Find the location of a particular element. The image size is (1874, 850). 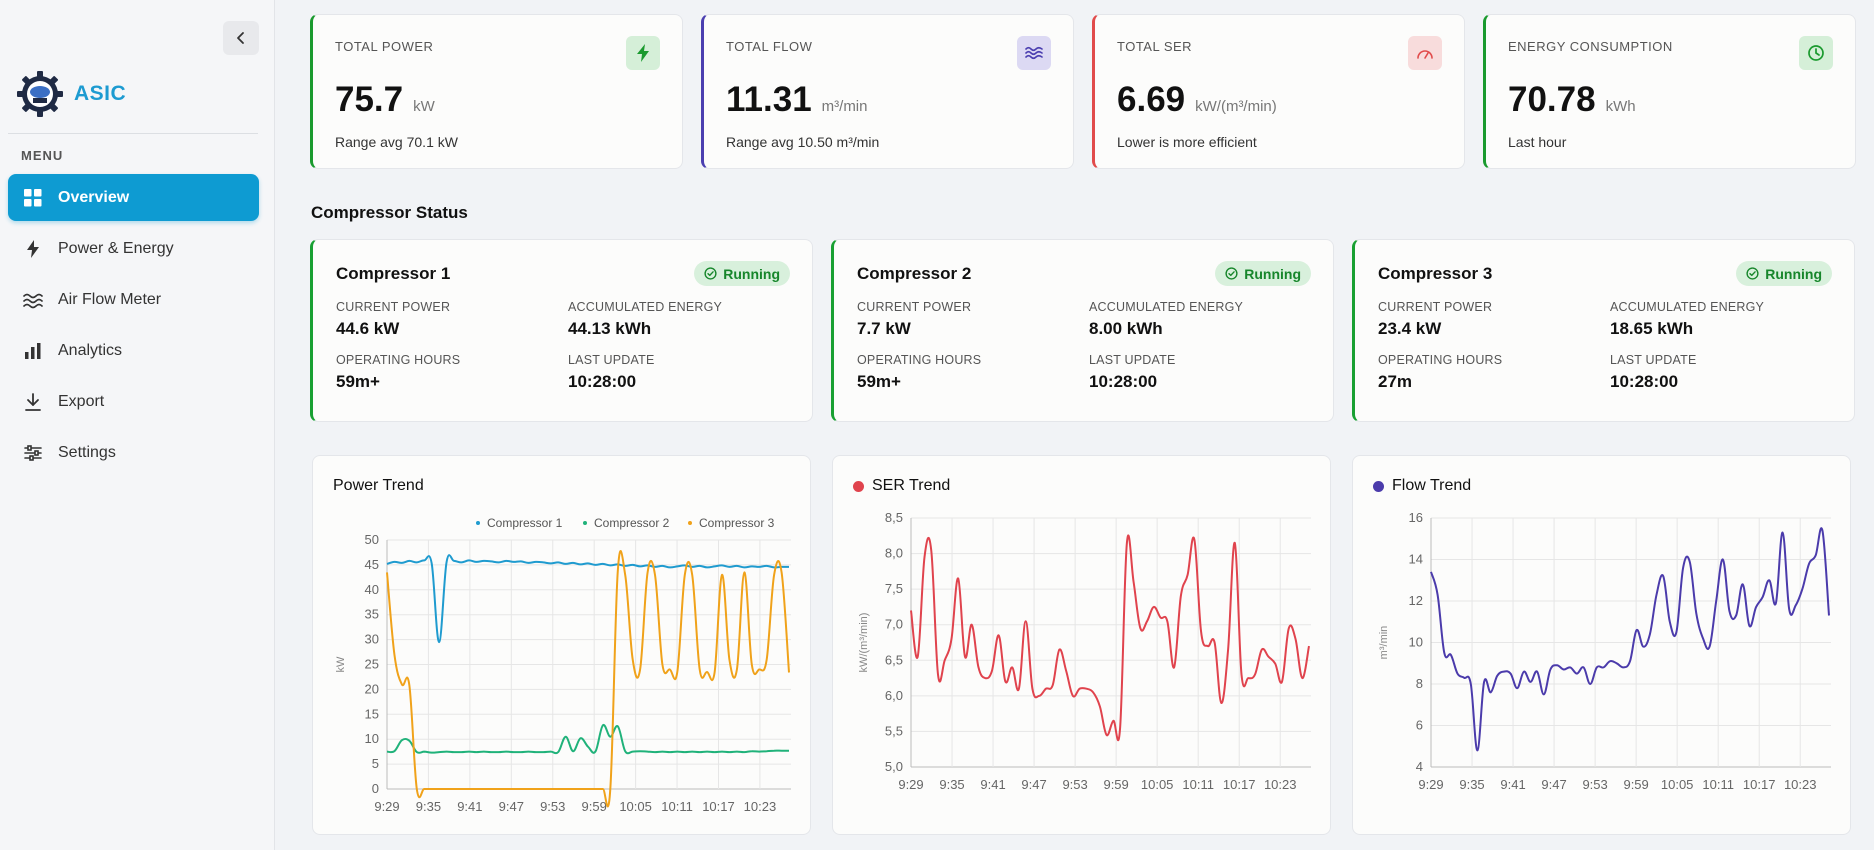

kpi-label: TOTAL FLOW is located at coordinates (769, 46).